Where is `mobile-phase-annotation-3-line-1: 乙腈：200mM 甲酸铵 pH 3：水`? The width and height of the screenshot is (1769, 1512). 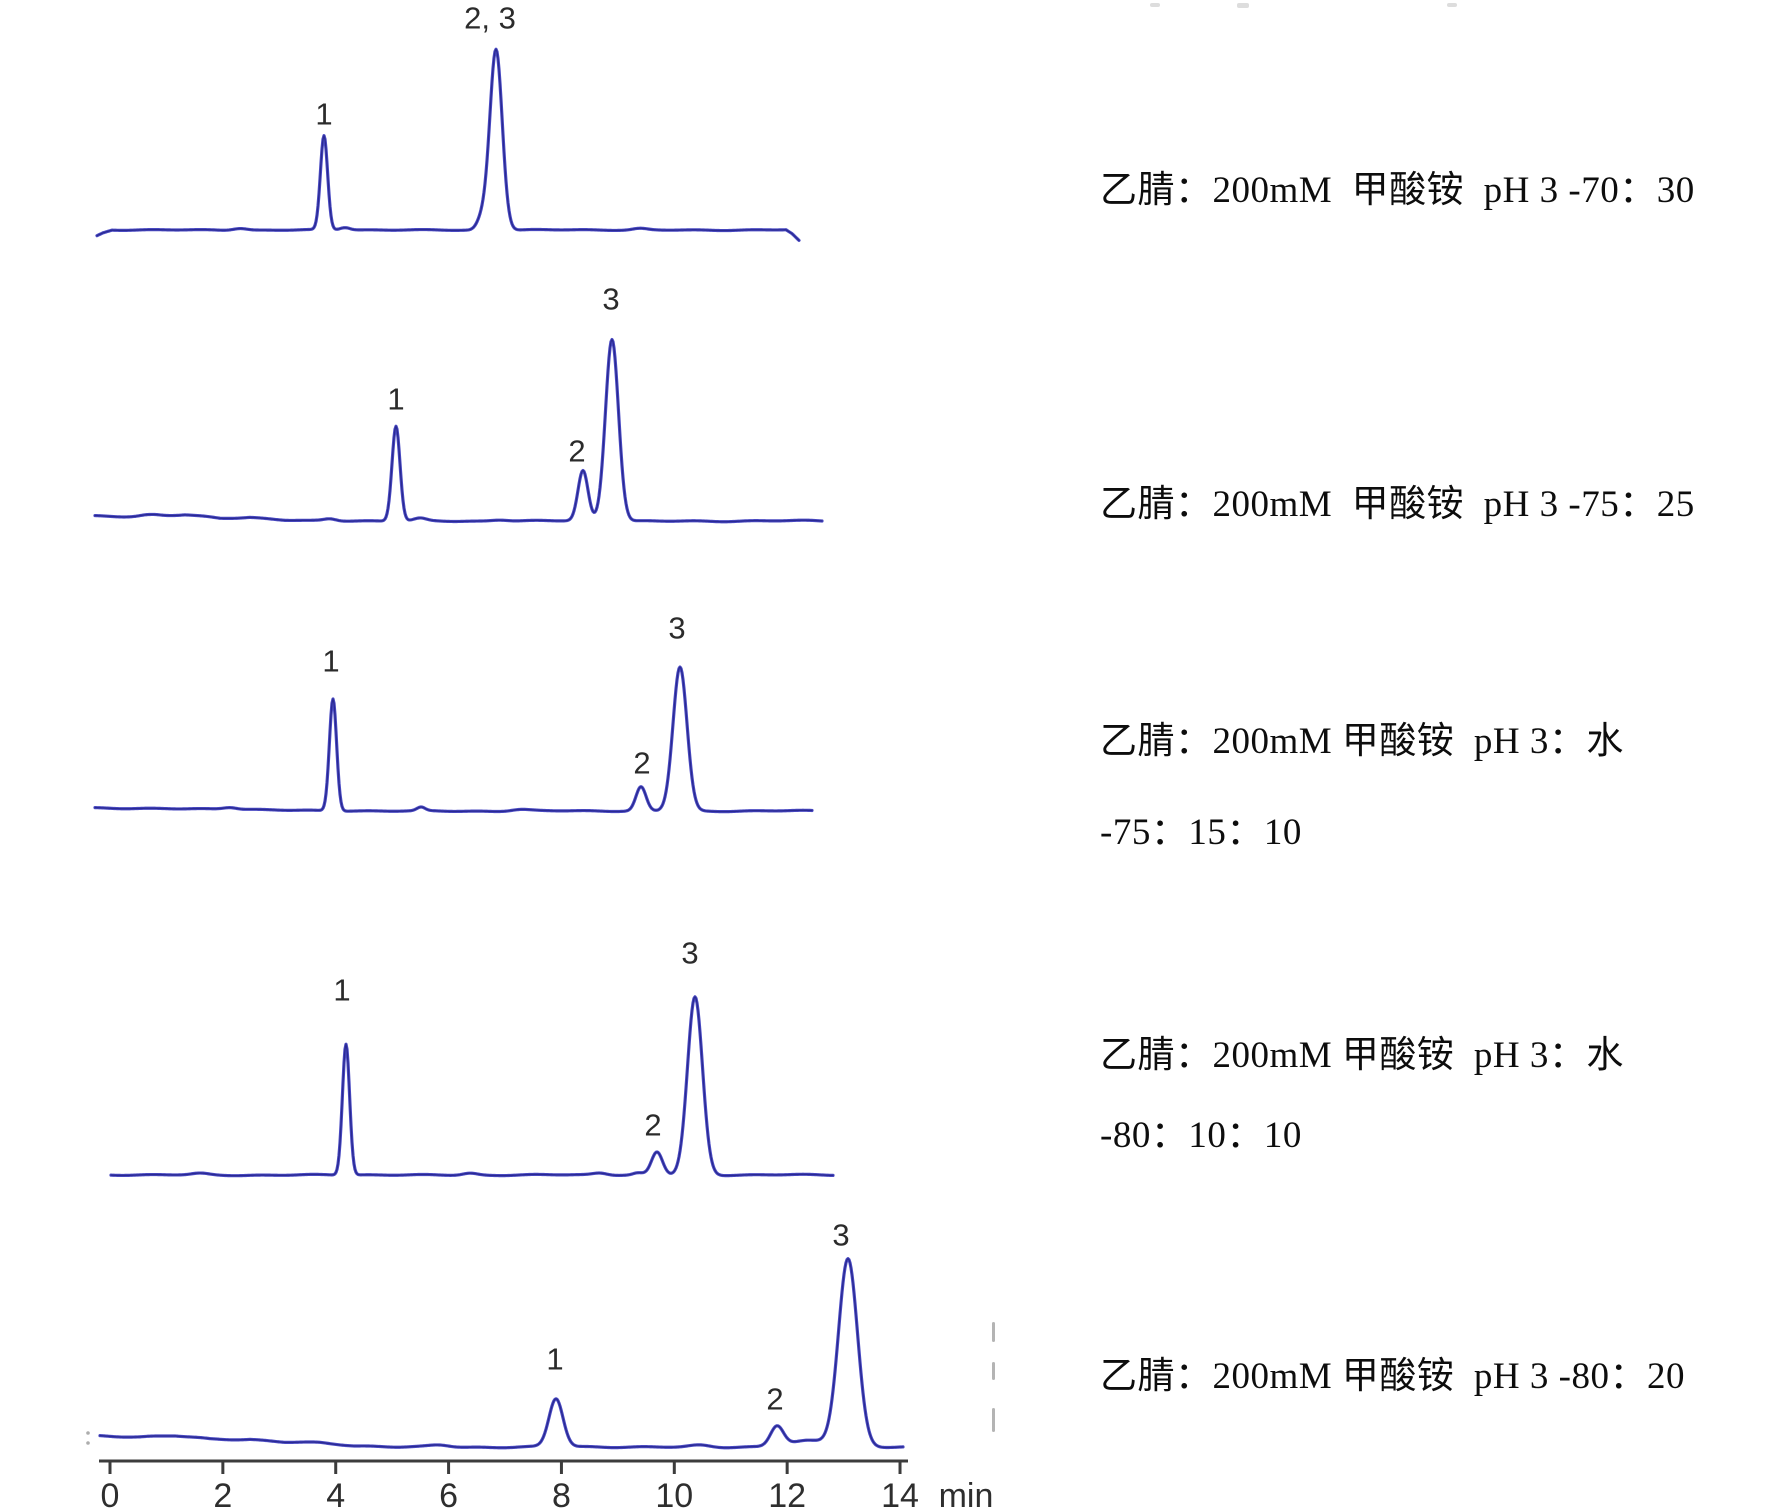
mobile-phase-annotation-3-line-1: 乙腈：200mM 甲酸铵 pH 3：水 is located at coordinates (1362, 741).